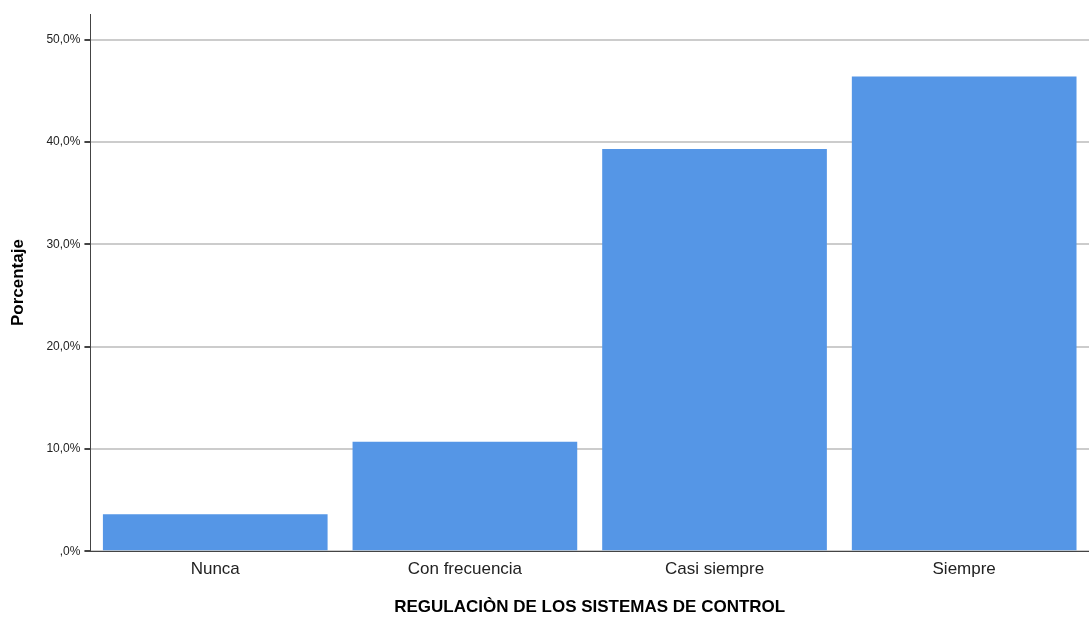  I want to click on y-axis-title: Porcentaje, so click(17, 283).